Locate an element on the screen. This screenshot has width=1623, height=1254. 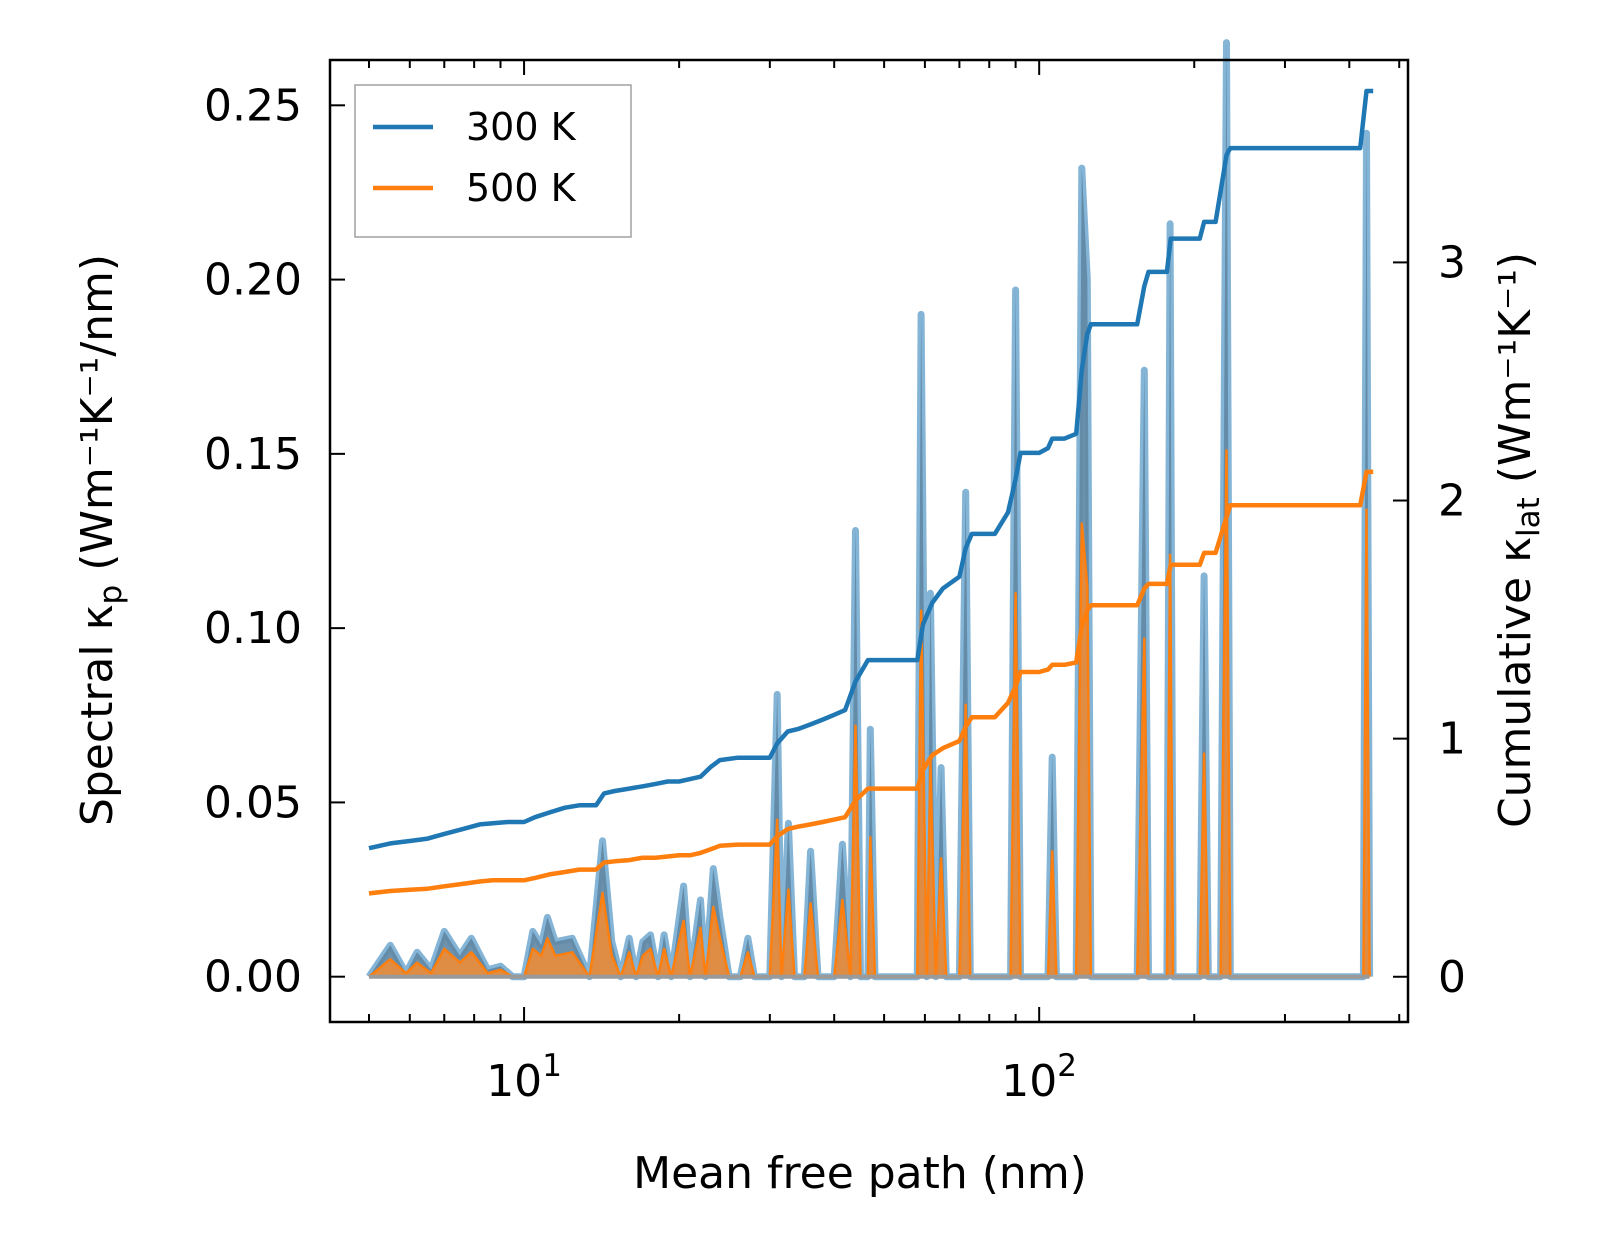
y-axis-title-main: Spectral κ is located at coordinates (97, 715).